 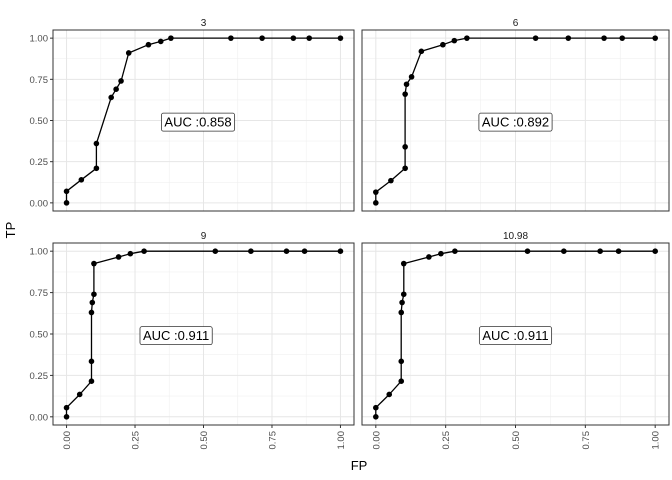 What do you see at coordinates (39, 121) in the screenshot?
I see `y-tick-label: 0.50` at bounding box center [39, 121].